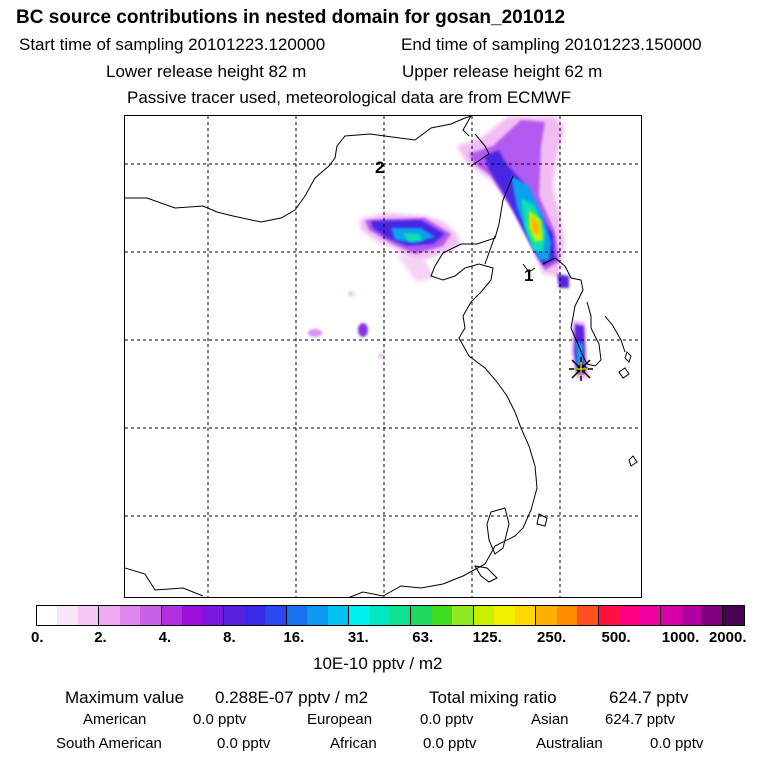 The image size is (768, 768). What do you see at coordinates (616, 637) in the screenshot?
I see `colorbar-tick-label: 500.` at bounding box center [616, 637].